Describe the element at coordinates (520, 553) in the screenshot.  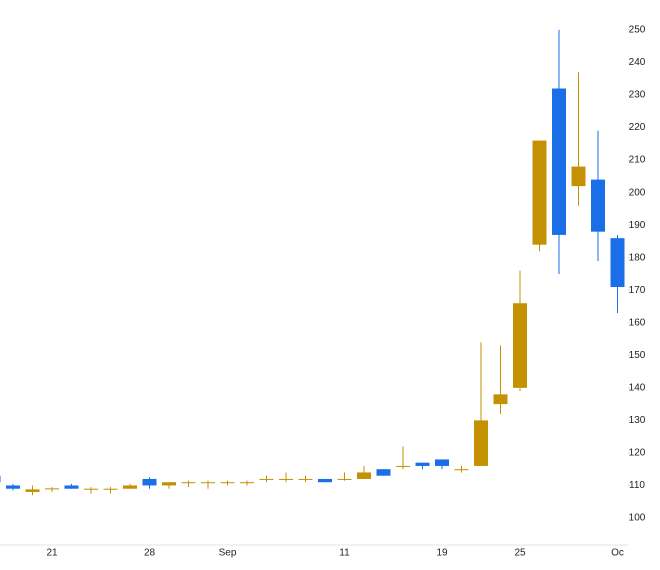
I see `x-tick-label: 25` at that location.